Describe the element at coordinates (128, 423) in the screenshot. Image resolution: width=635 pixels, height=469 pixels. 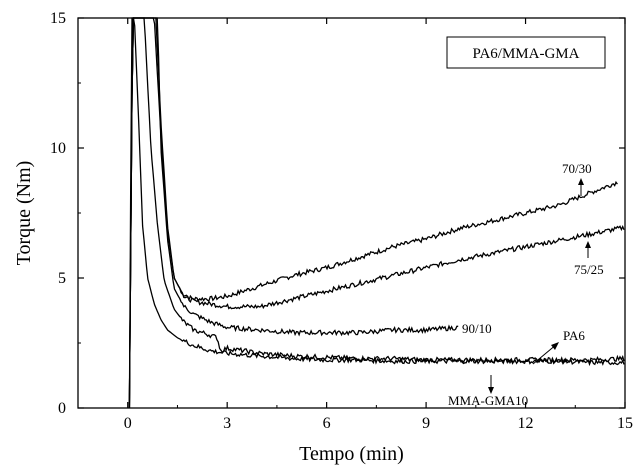
I see `x-tick-label: 0` at that location.